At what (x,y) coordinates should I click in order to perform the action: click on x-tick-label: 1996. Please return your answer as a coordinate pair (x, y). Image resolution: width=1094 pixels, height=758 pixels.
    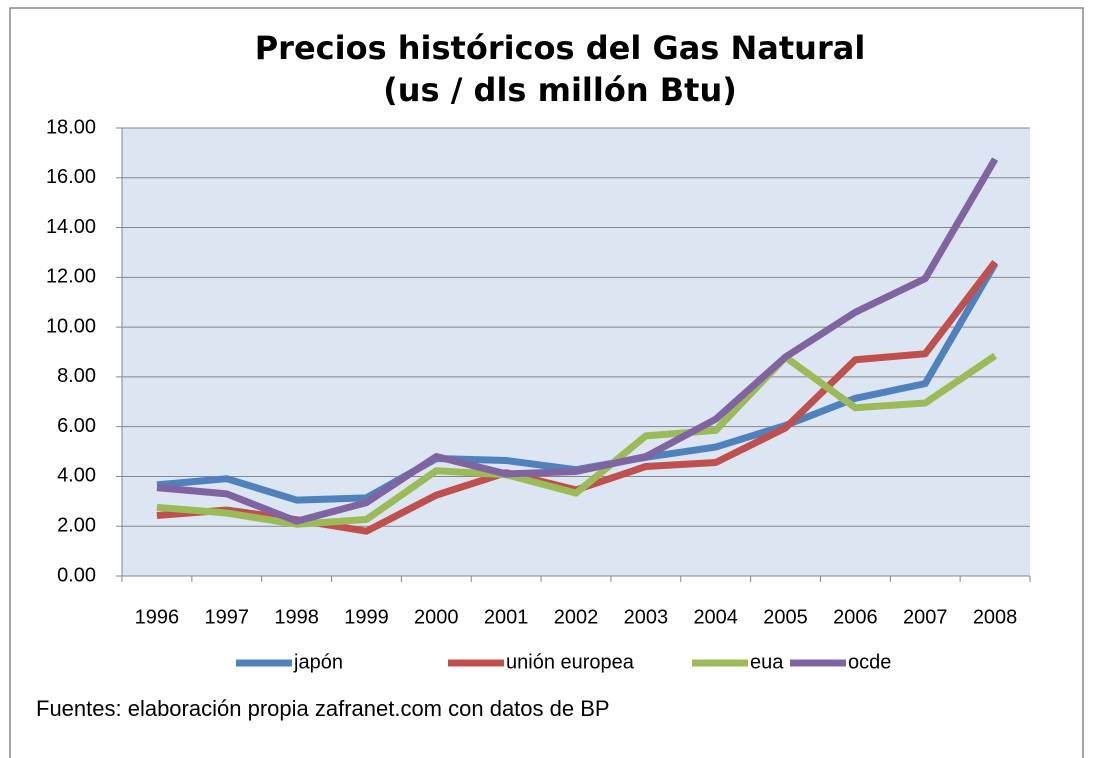
    Looking at the image, I should click on (157, 617).